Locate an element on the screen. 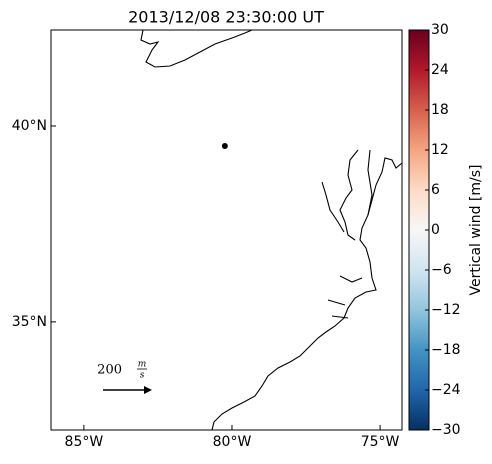 The image size is (492, 464). chart-title: 2013/12/08 23:30:00 UT is located at coordinates (226, 17).